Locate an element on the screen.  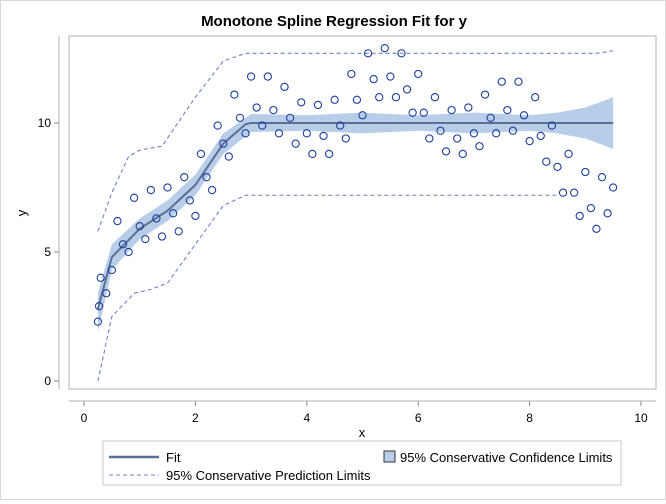
y-axis-label: y is located at coordinates (21, 212).